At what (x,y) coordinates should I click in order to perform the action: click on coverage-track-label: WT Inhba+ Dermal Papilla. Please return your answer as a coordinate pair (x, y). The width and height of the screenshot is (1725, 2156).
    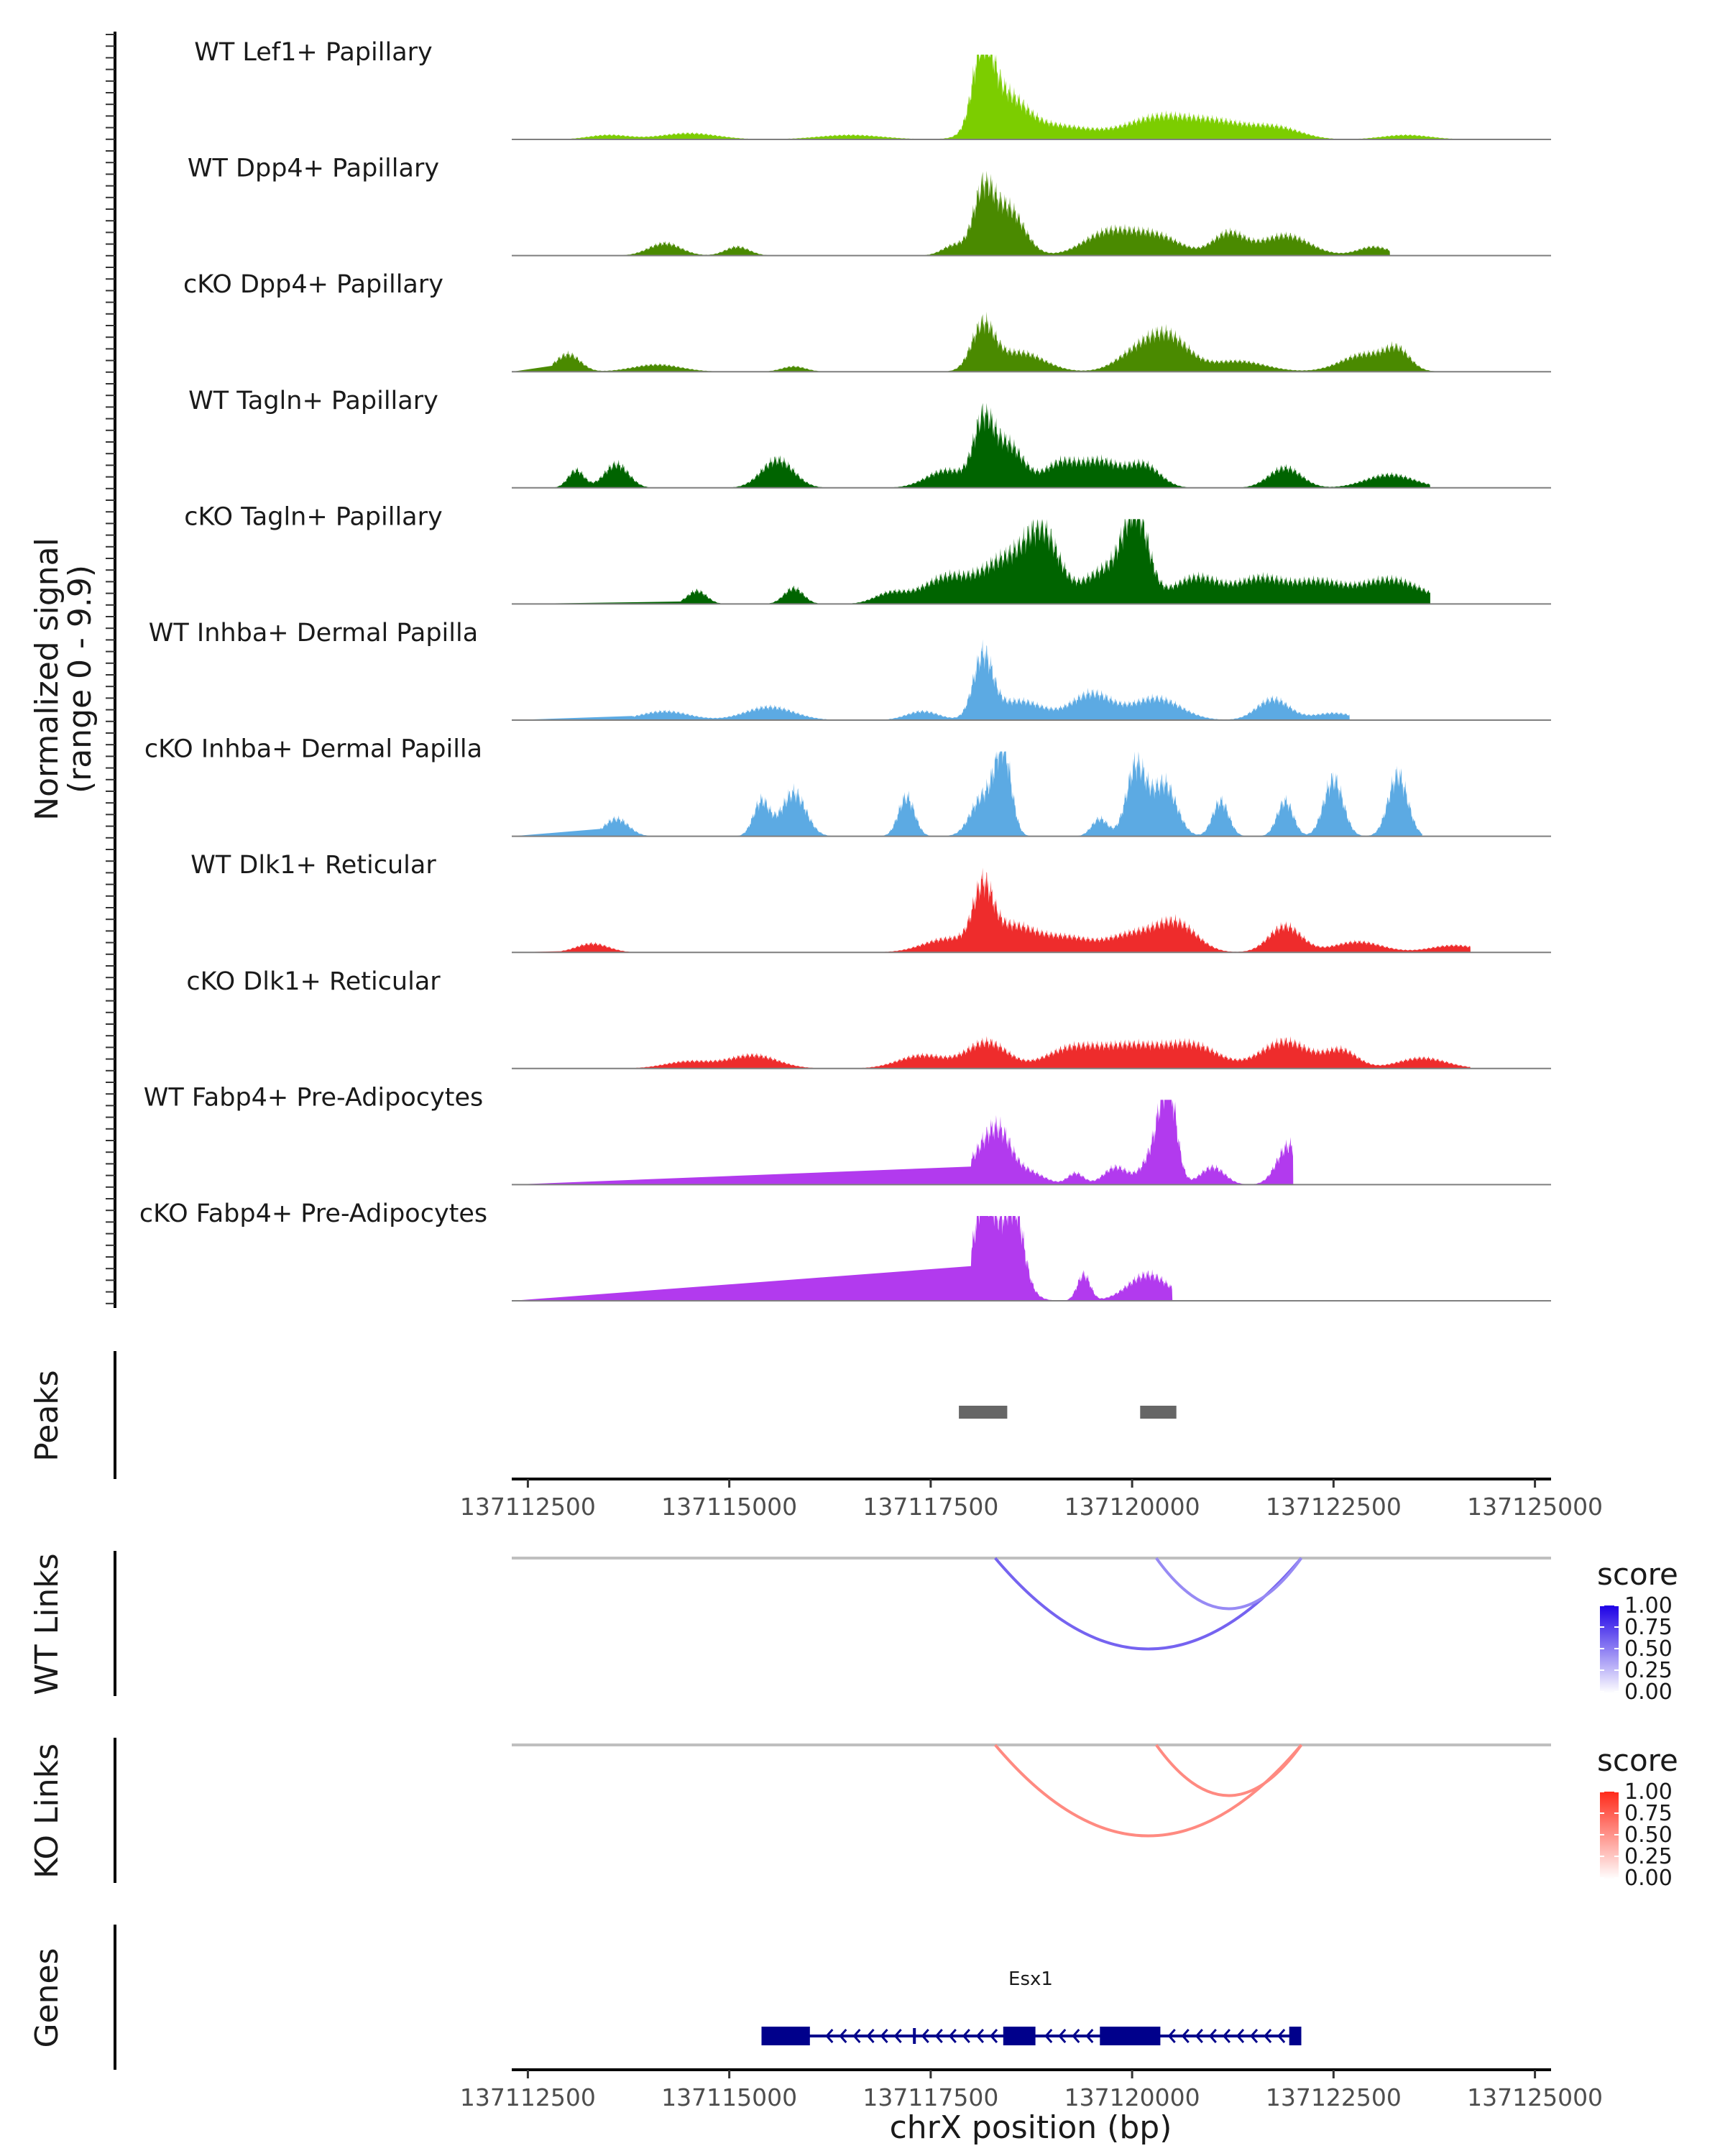
    Looking at the image, I should click on (313, 633).